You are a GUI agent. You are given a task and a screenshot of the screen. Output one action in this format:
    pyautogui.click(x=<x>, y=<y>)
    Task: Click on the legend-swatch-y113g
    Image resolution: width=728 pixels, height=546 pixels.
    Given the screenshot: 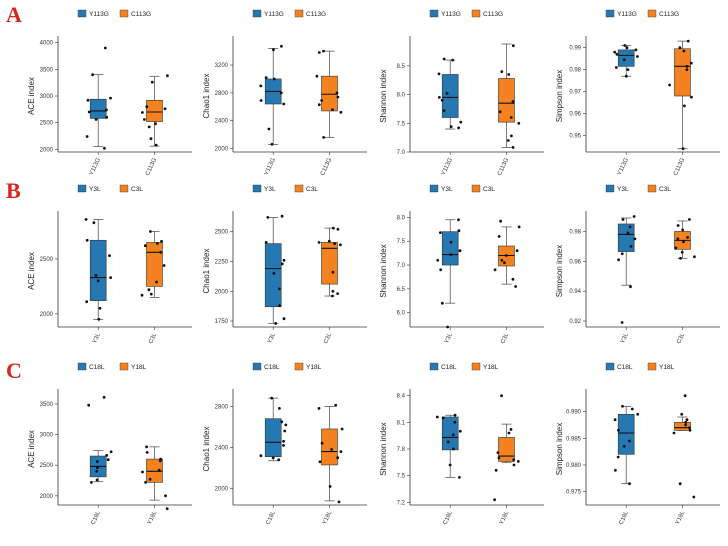 What is the action you would take?
    pyautogui.click(x=257, y=13)
    